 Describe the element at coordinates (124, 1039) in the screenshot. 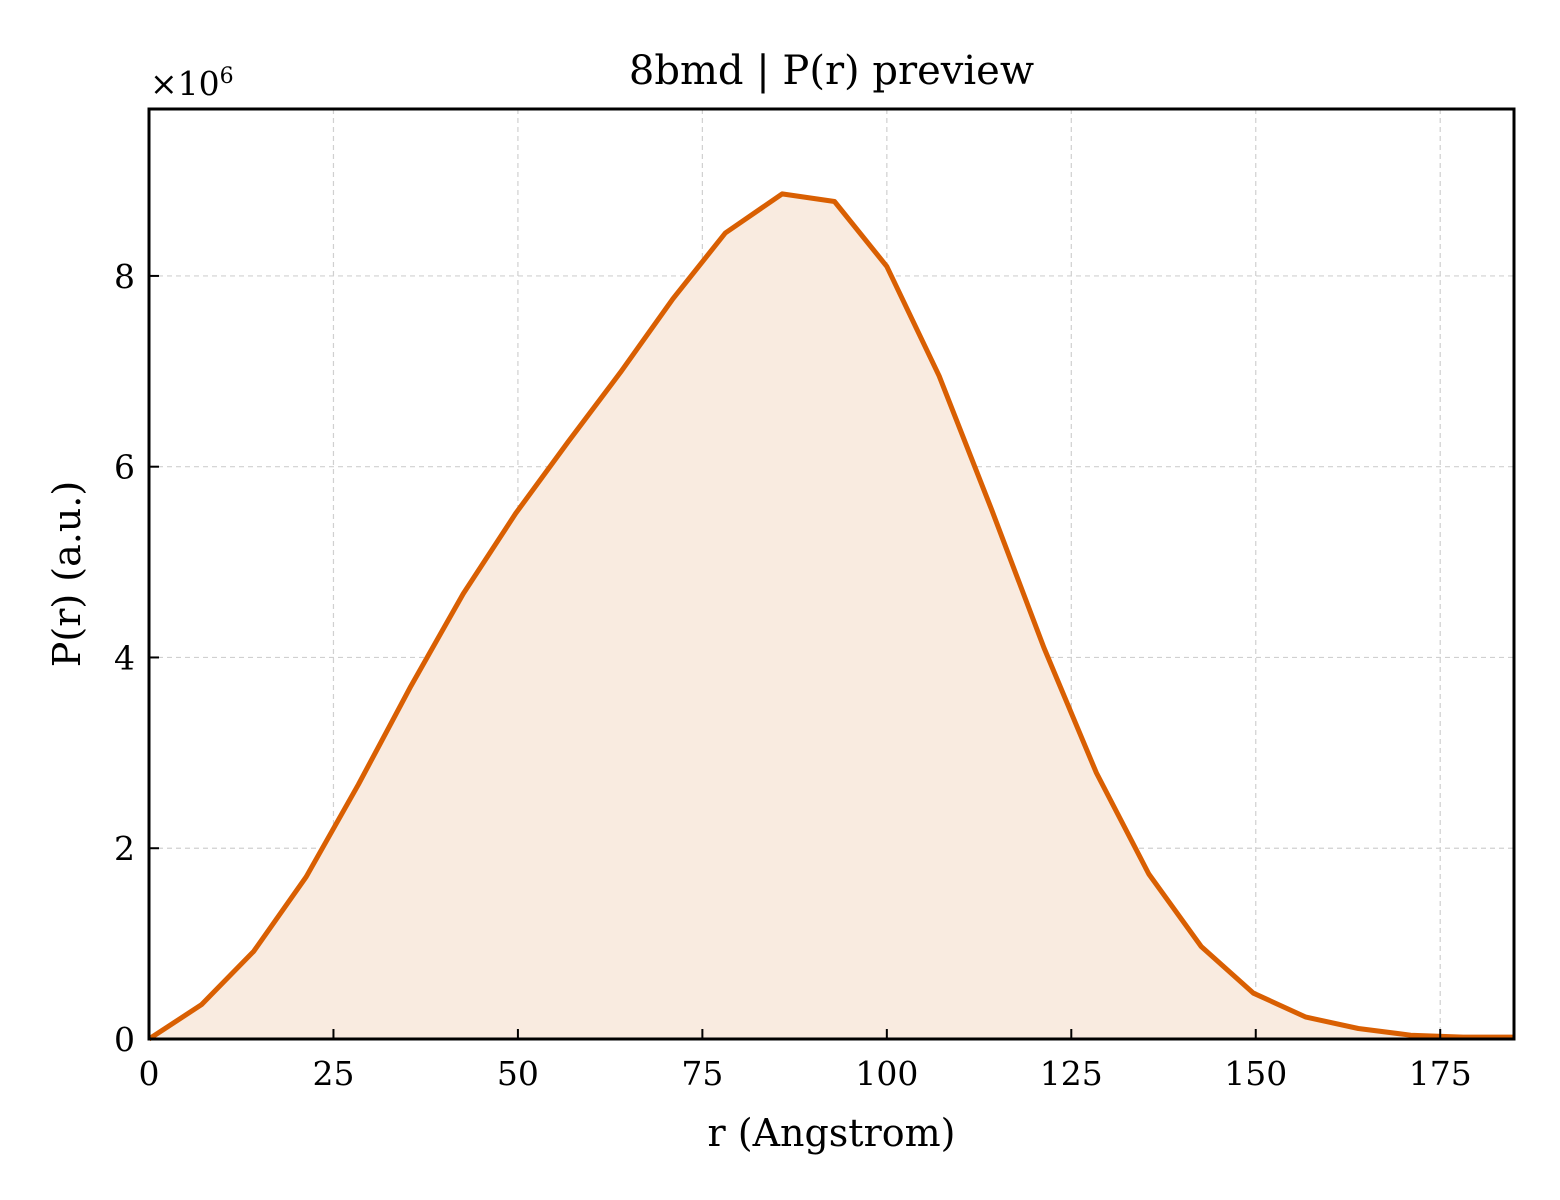

I see `y-tick-label: 0` at that location.